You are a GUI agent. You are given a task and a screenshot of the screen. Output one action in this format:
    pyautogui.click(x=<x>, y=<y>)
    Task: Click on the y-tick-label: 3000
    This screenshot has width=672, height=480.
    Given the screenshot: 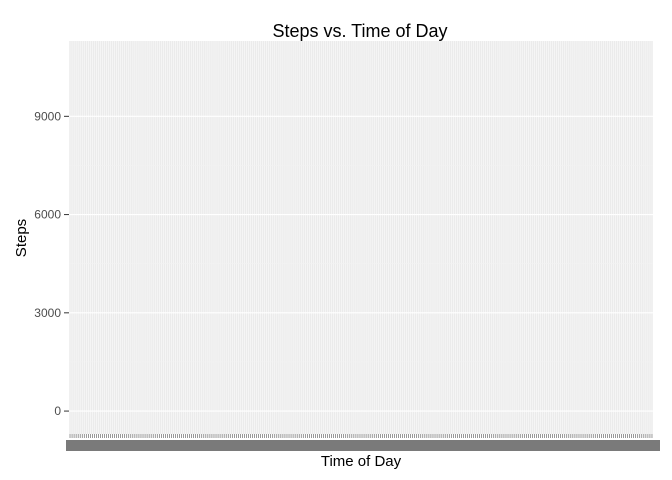 What is the action you would take?
    pyautogui.click(x=47, y=313)
    